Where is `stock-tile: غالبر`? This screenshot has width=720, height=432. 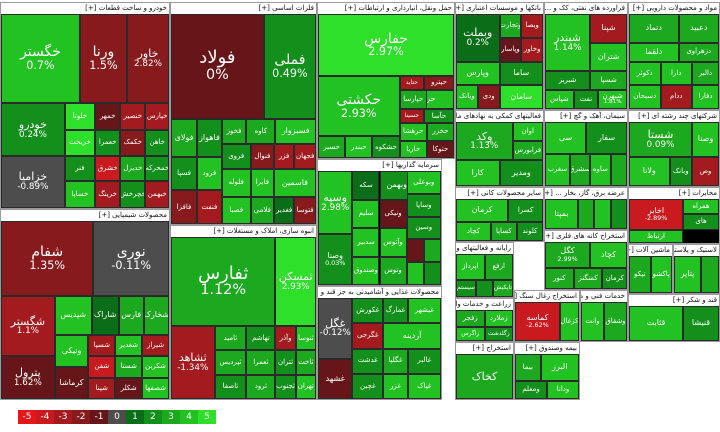
stock-tile: غالبر is located at coordinates (424, 361).